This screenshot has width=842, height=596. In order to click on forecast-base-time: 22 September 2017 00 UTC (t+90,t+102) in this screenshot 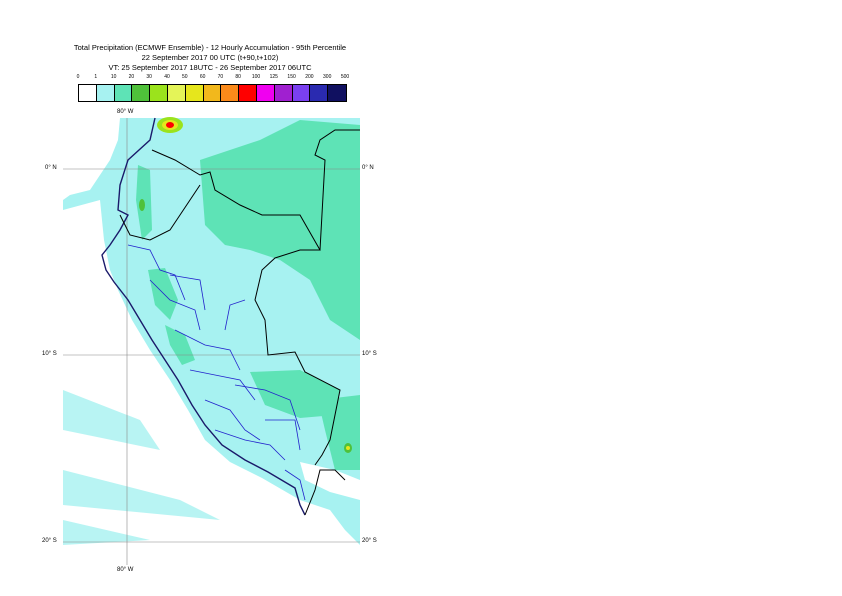, I will do `click(210, 57)`.